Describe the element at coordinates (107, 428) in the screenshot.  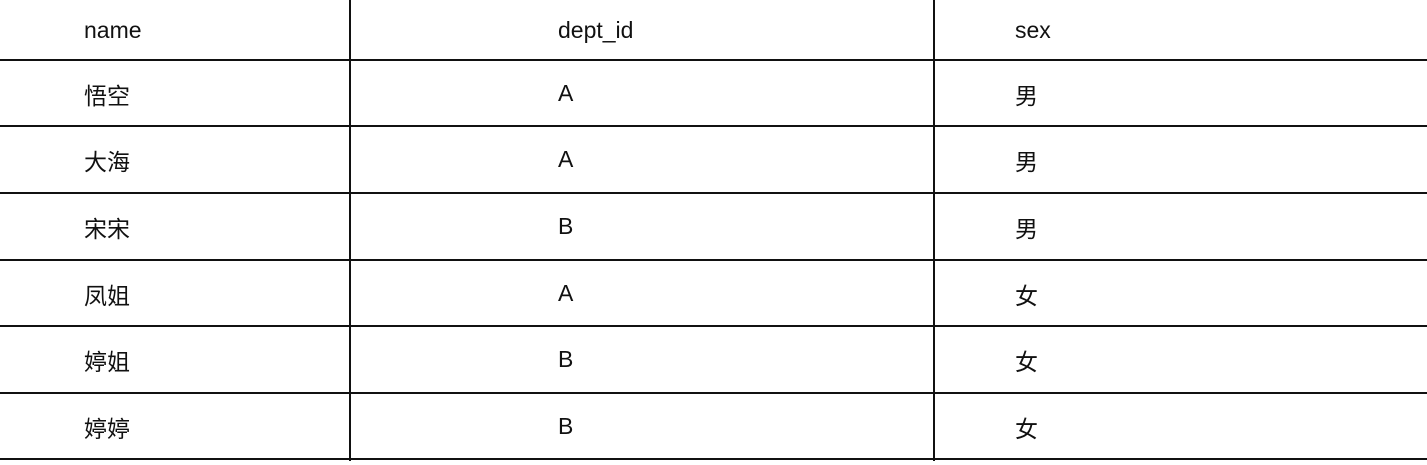
I see `cell-name: 婷婷` at that location.